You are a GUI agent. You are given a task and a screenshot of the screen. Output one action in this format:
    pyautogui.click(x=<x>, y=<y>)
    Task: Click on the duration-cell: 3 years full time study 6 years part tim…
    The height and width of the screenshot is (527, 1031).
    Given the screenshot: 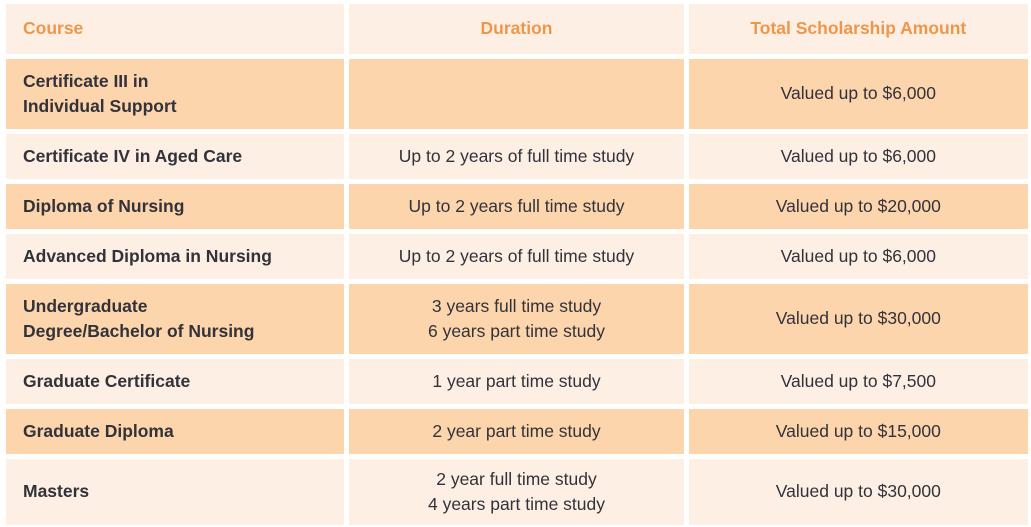 What is the action you would take?
    pyautogui.click(x=516, y=319)
    